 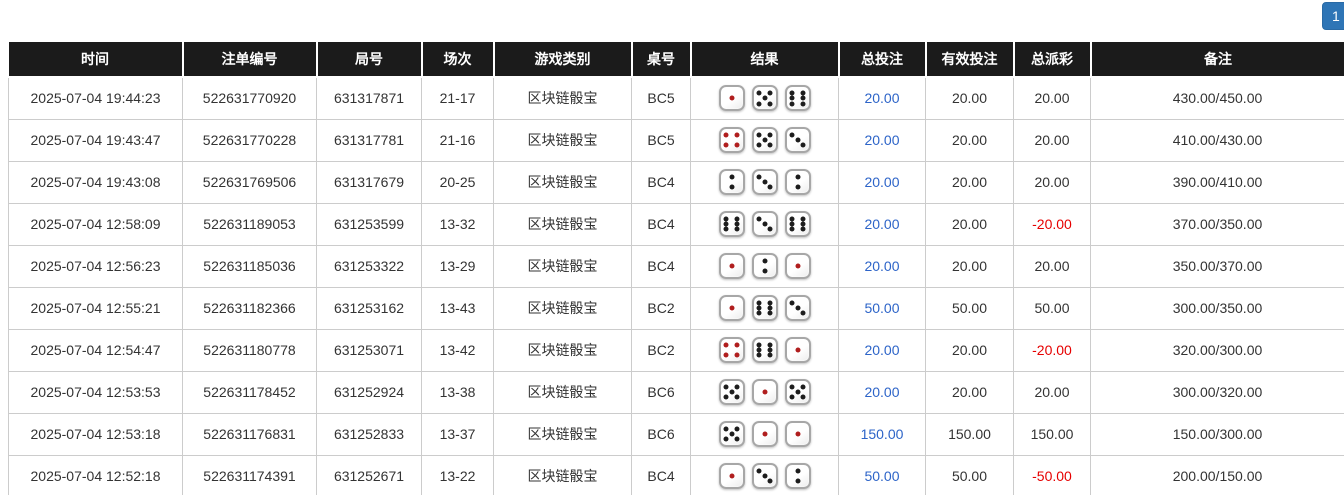 What do you see at coordinates (369, 350) in the screenshot?
I see `round-id-cell: 631253071` at bounding box center [369, 350].